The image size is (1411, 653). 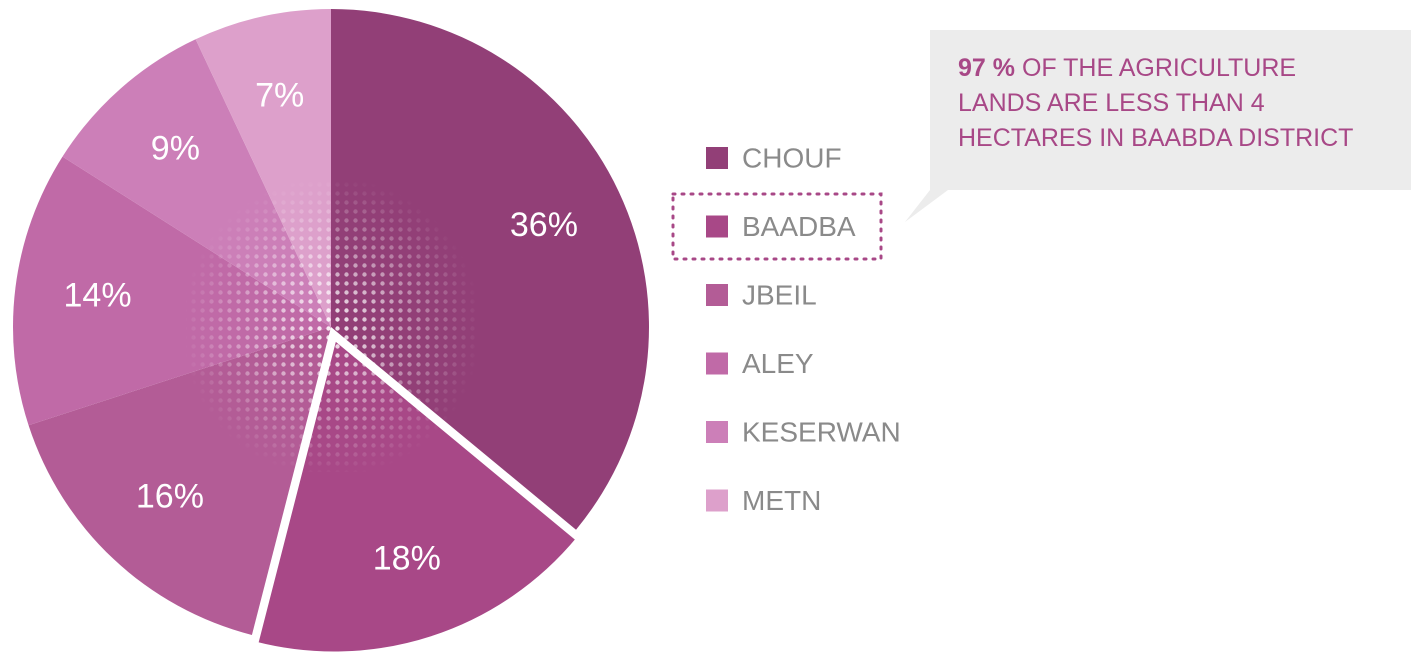 I want to click on value-label: 36%, so click(x=544, y=225).